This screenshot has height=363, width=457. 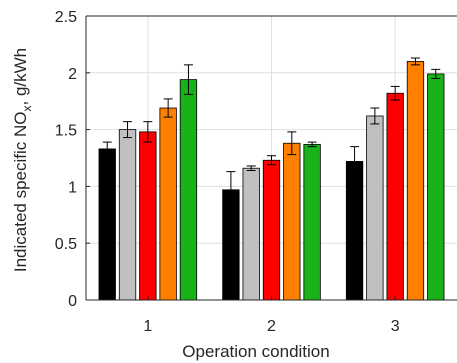 I want to click on y-tick-label: 1.5, so click(x=66, y=131).